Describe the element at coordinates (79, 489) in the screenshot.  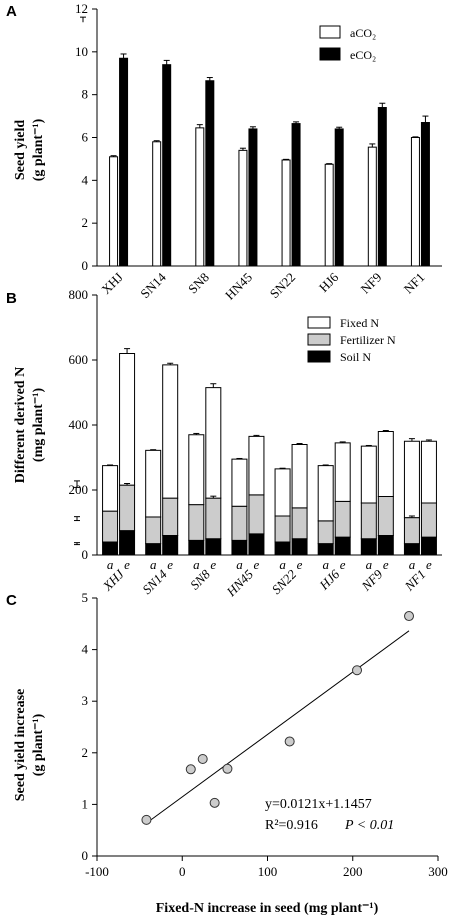
I see `panel-b-ytick-label: 200` at that location.